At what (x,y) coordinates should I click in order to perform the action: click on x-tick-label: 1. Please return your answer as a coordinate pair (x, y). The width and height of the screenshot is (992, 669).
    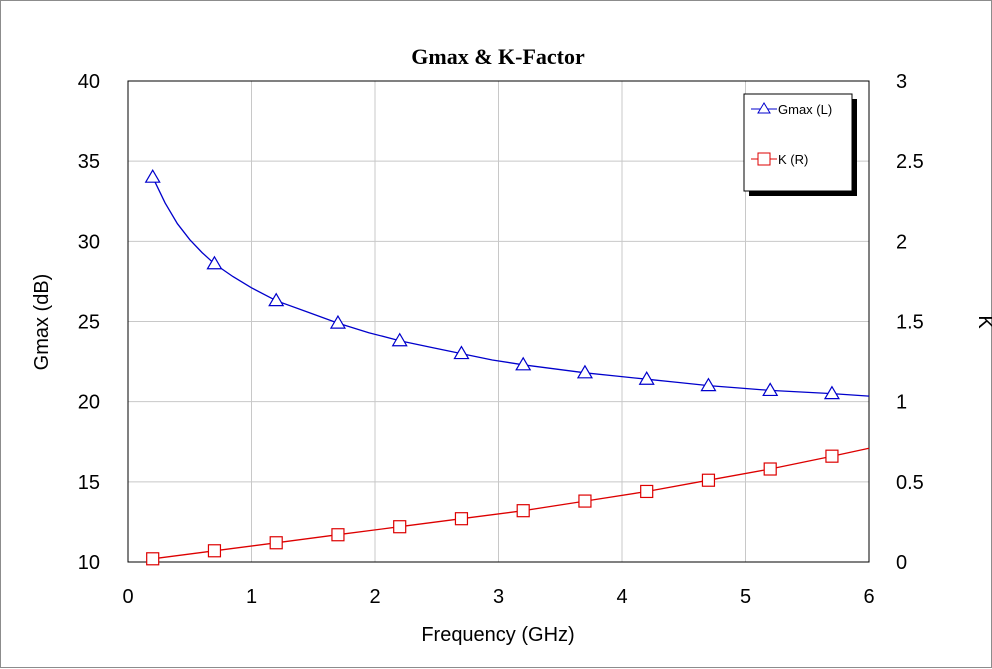
    Looking at the image, I should click on (251, 597).